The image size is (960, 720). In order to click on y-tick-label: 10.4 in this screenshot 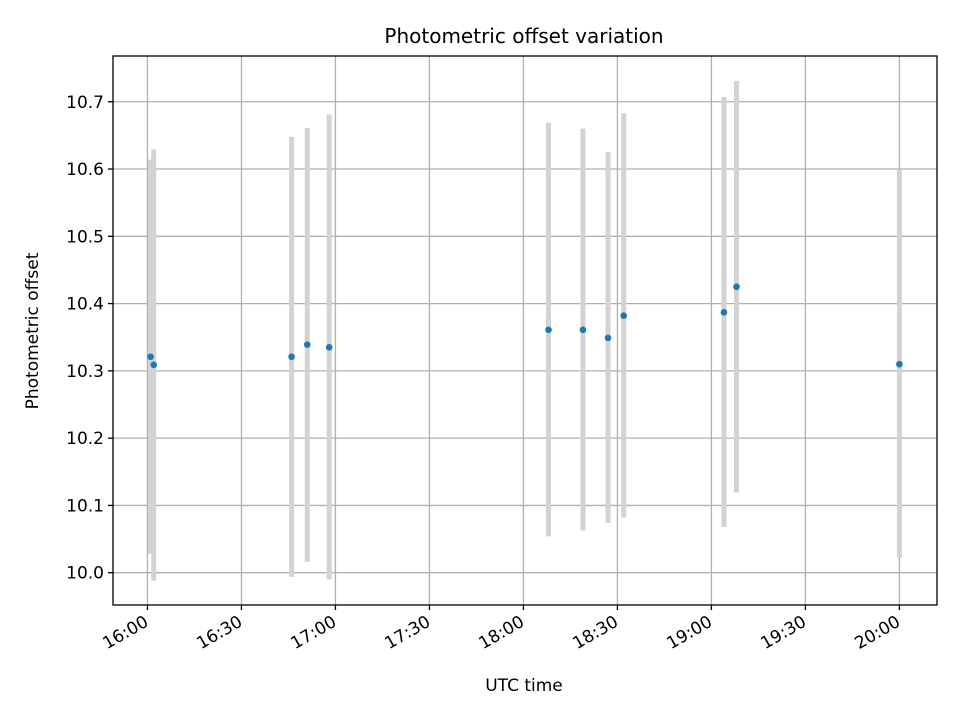, I will do `click(85, 305)`.